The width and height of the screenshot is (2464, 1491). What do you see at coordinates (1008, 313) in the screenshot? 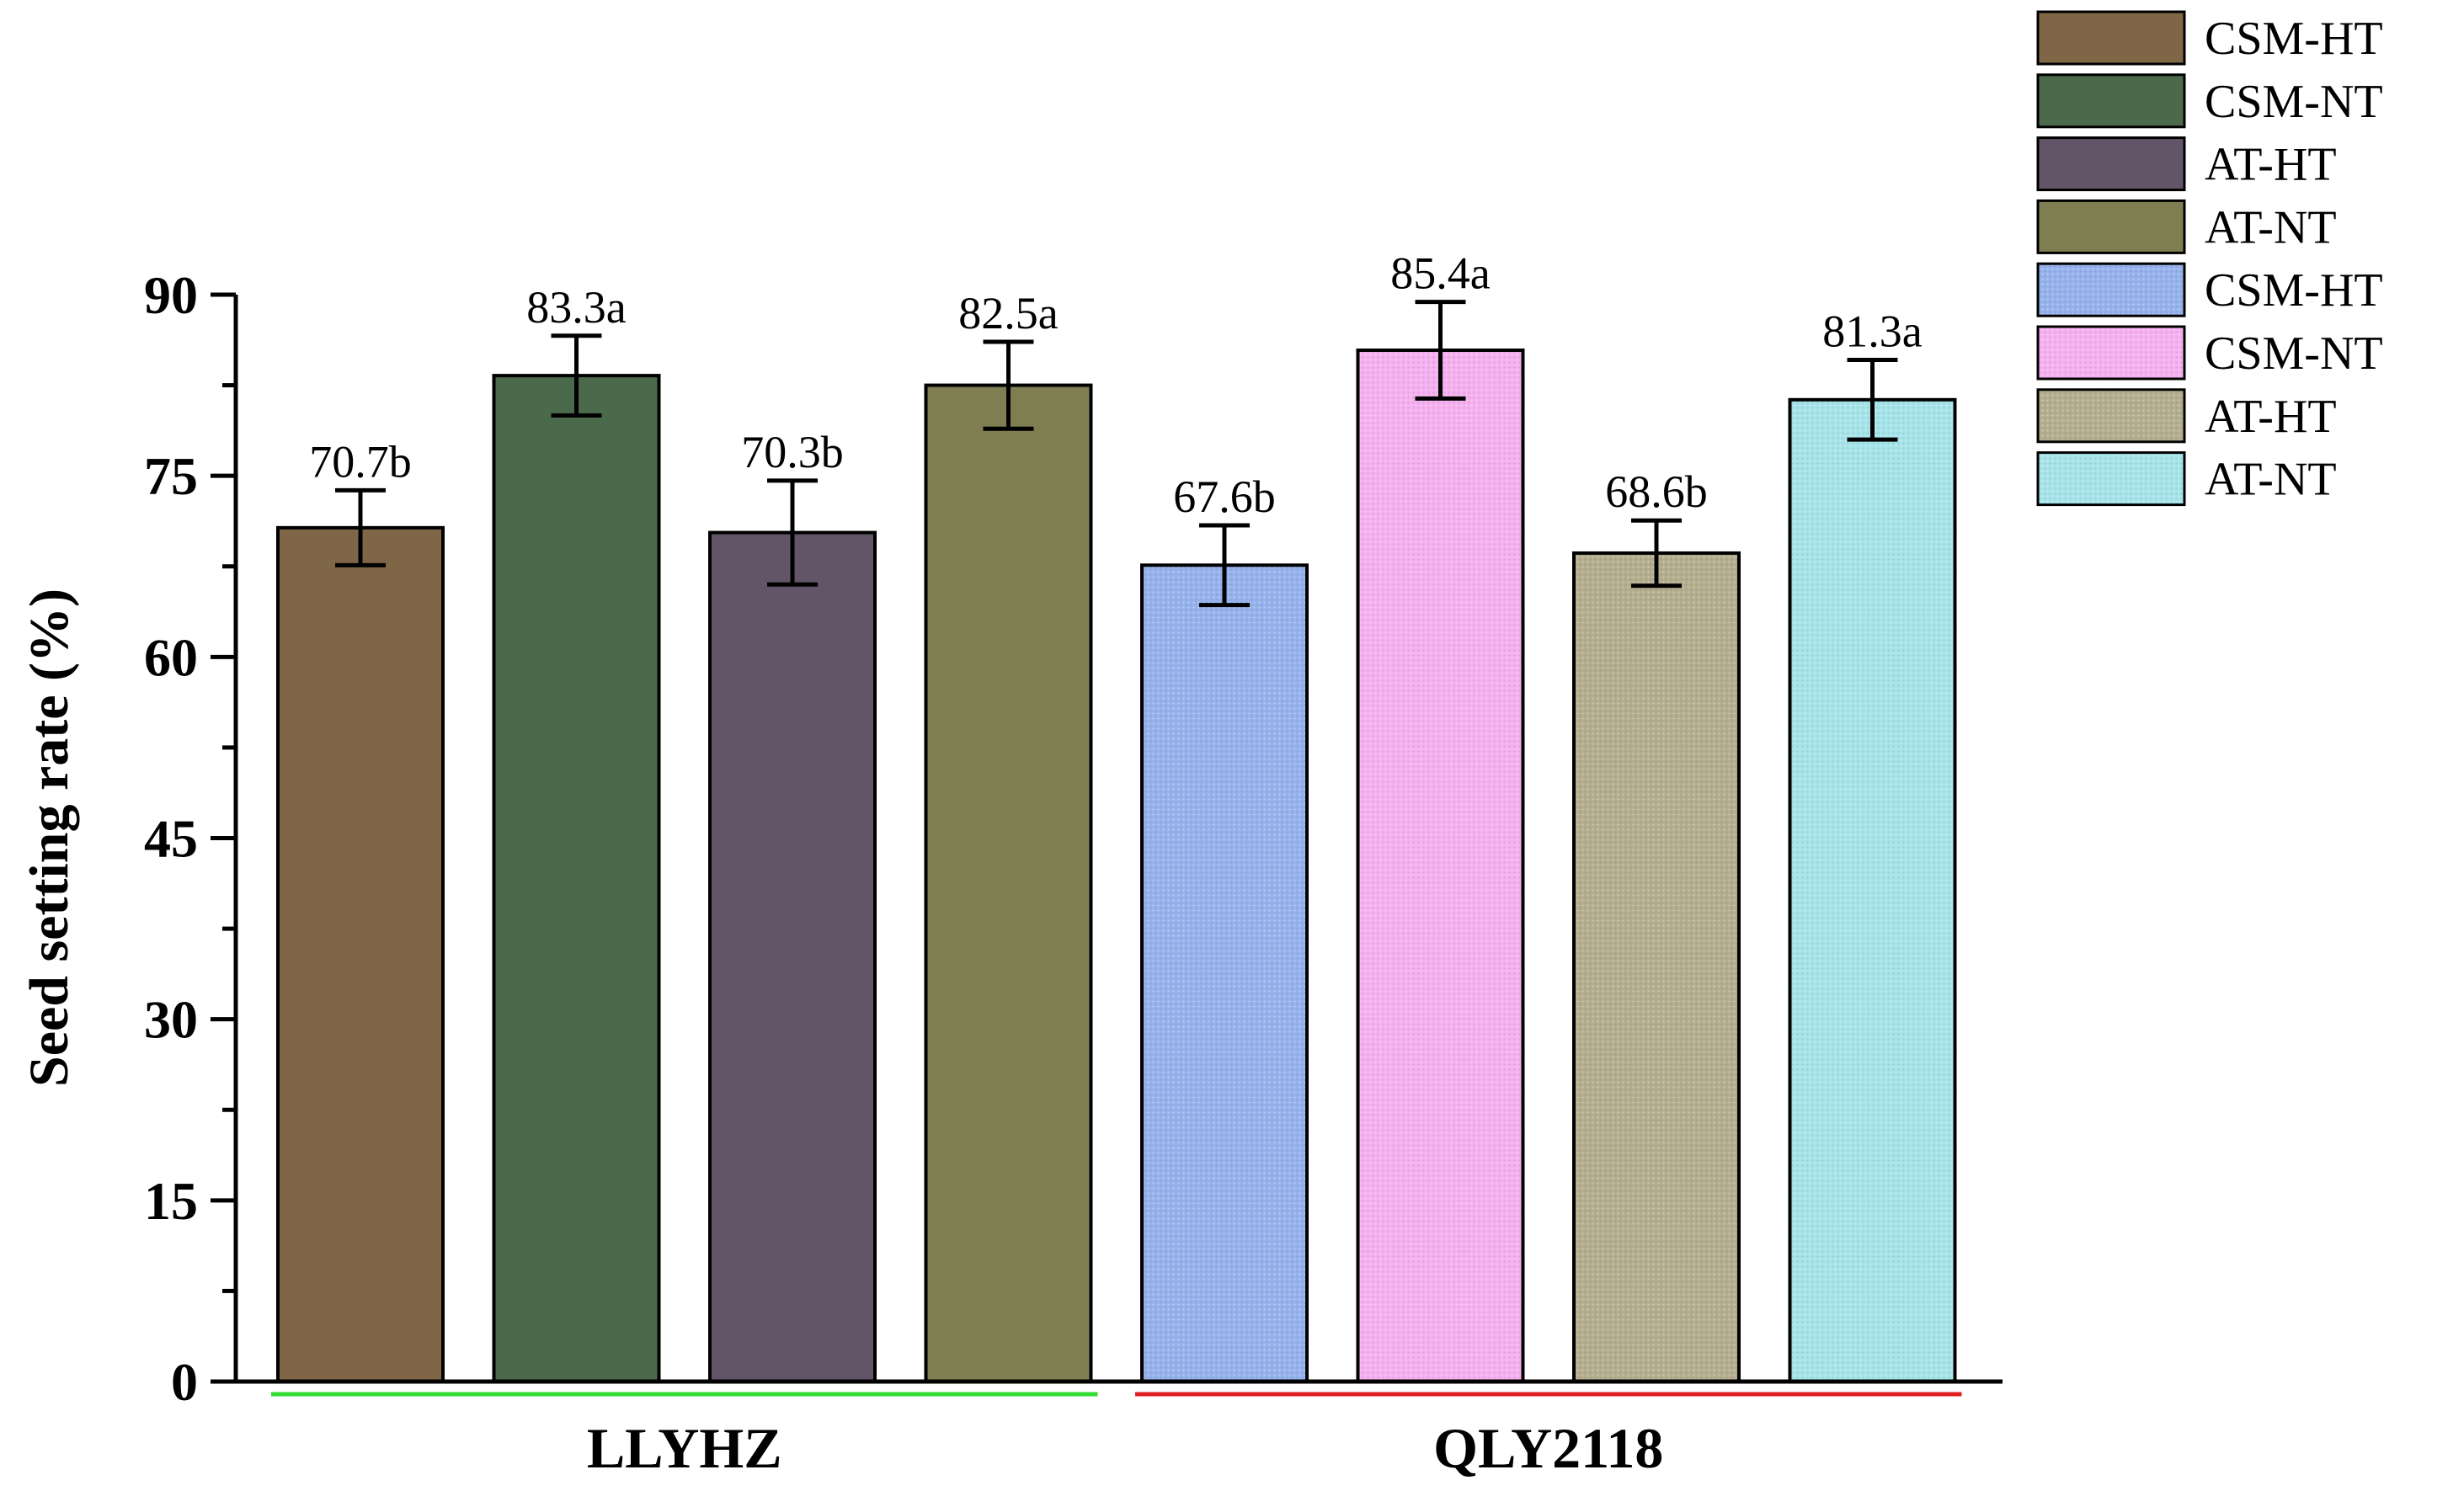
I see `data-label: 82.5a` at bounding box center [1008, 313].